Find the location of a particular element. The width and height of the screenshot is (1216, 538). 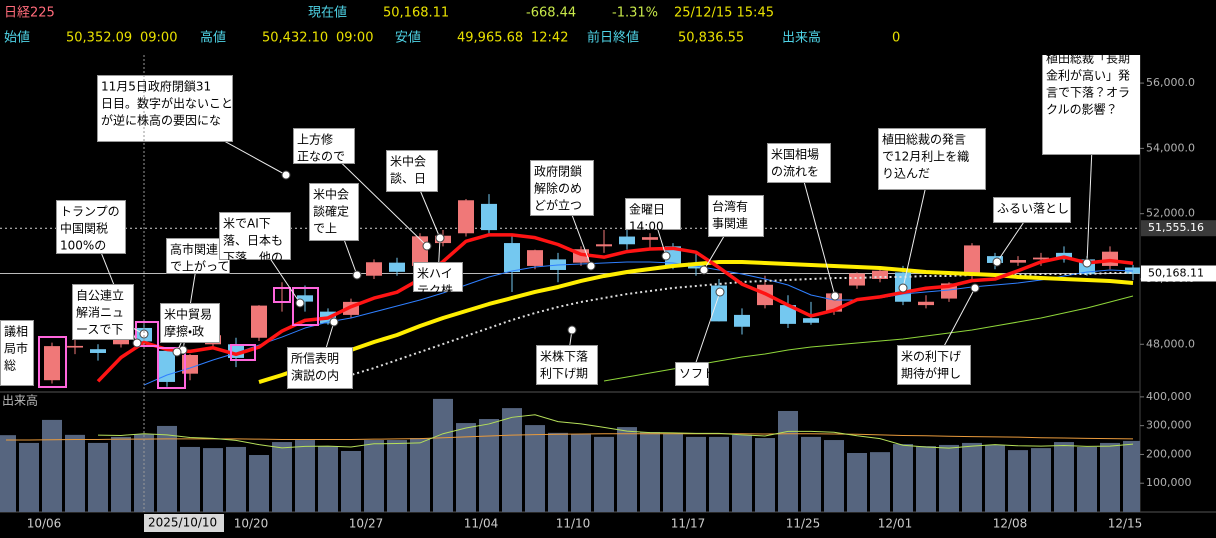

annotation-text: 期待が押し is located at coordinates (931, 373).